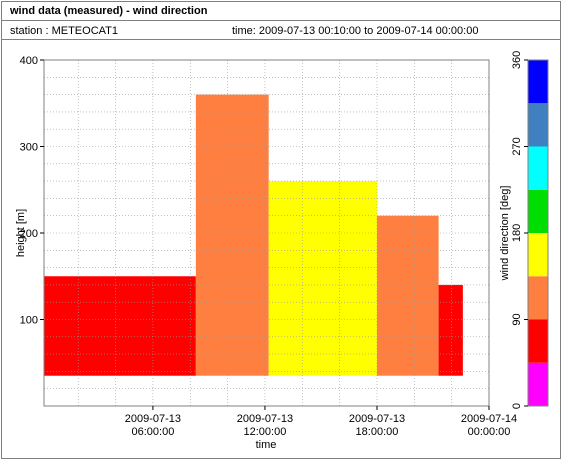 The image size is (564, 462). I want to click on colorbar-label: wind direction [deg], so click(505, 234).